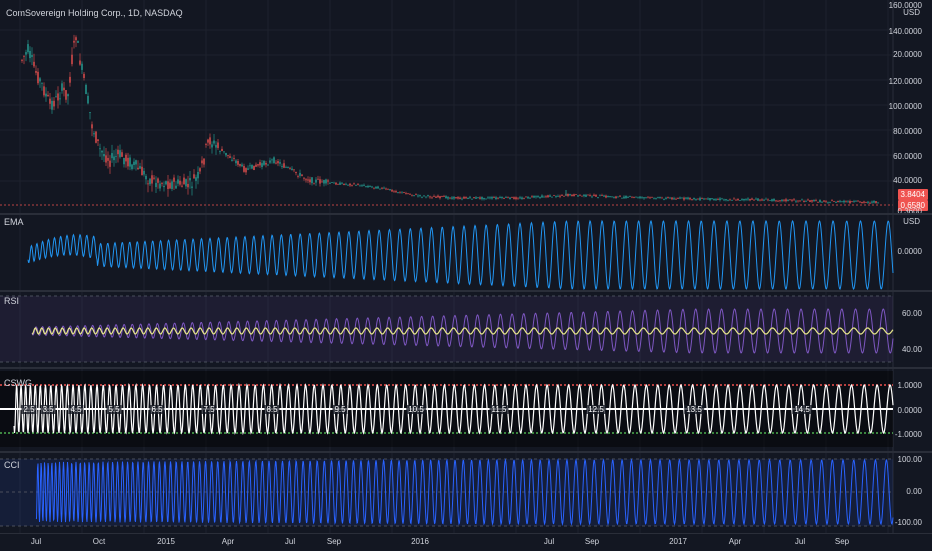  Describe the element at coordinates (453, 409) in the screenshot. I see `cswg-wave-path` at that location.